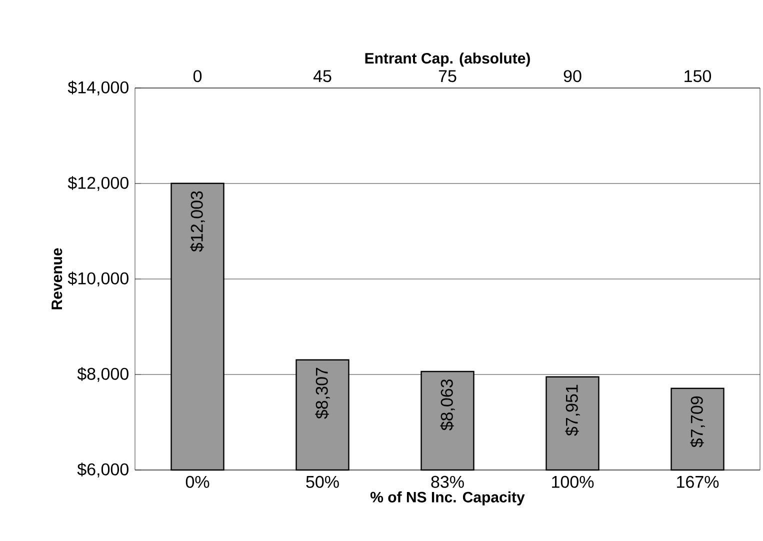 Image resolution: width=763 pixels, height=541 pixels. I want to click on x-tick-label: 100%, so click(573, 482).